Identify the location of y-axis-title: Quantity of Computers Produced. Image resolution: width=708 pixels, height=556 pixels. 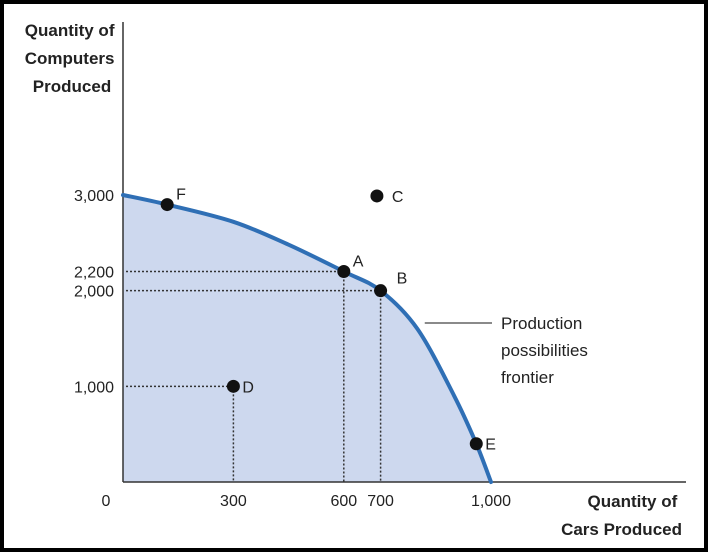
(72, 58).